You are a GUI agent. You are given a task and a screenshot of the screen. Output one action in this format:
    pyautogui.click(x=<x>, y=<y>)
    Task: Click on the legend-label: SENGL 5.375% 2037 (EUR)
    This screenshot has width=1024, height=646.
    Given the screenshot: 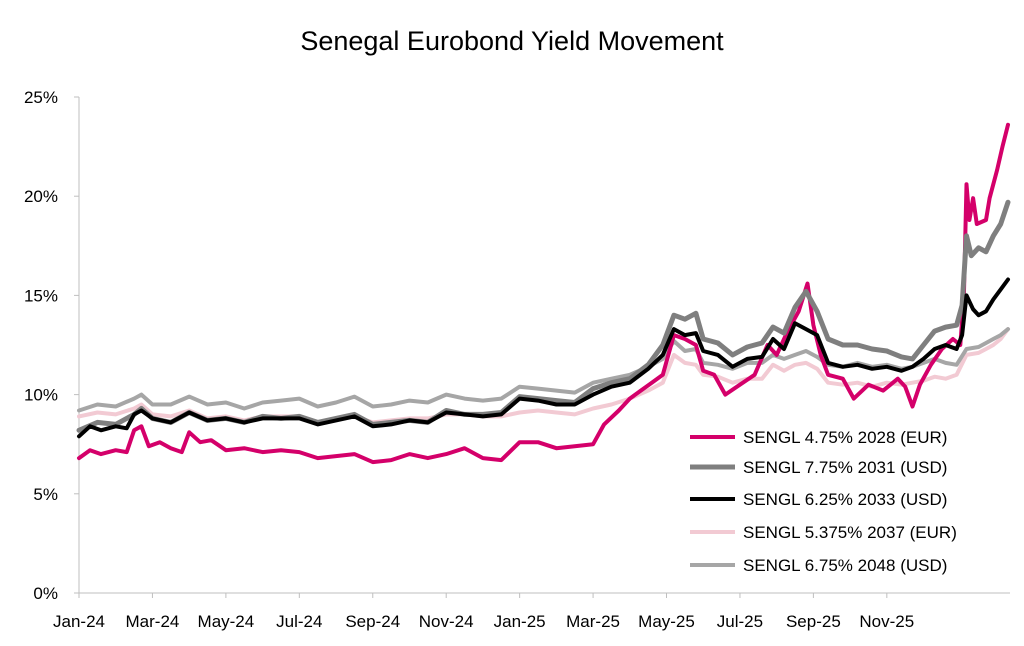 What is the action you would take?
    pyautogui.click(x=850, y=532)
    